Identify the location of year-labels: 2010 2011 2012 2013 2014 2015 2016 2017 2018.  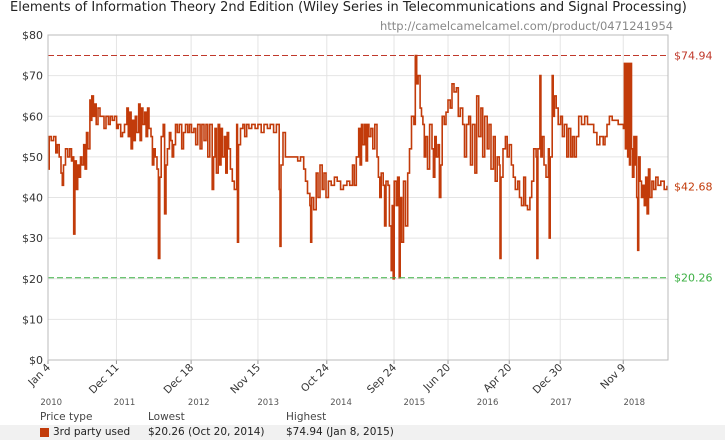
(342, 401).